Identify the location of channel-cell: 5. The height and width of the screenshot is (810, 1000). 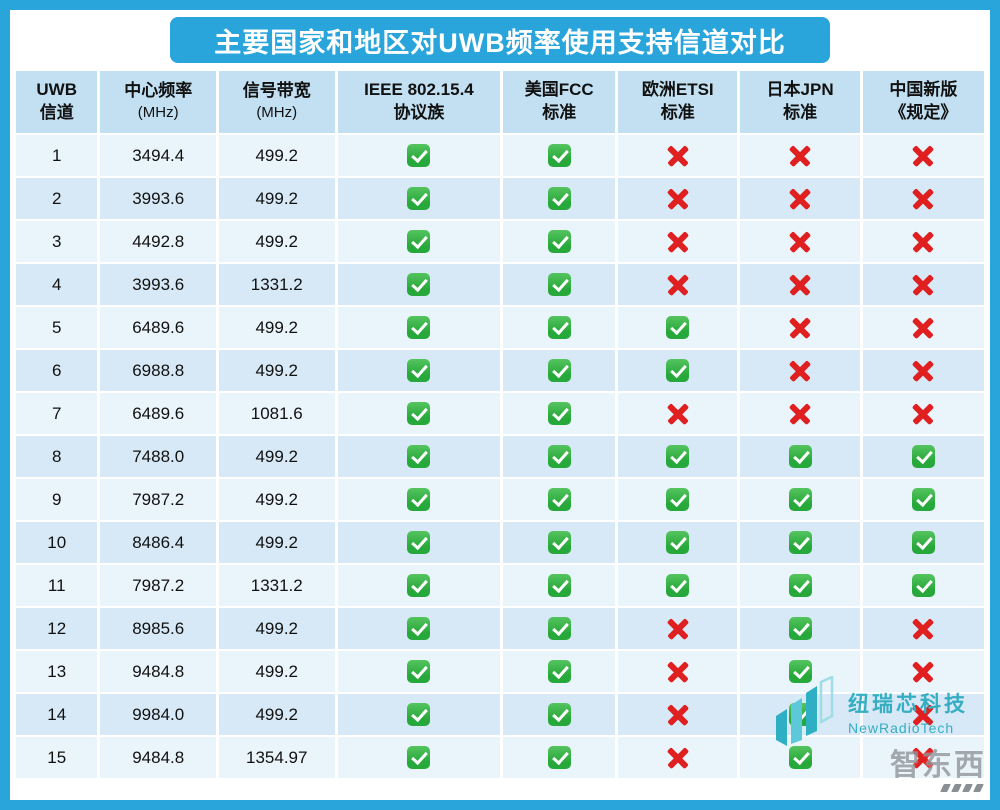
(57, 327).